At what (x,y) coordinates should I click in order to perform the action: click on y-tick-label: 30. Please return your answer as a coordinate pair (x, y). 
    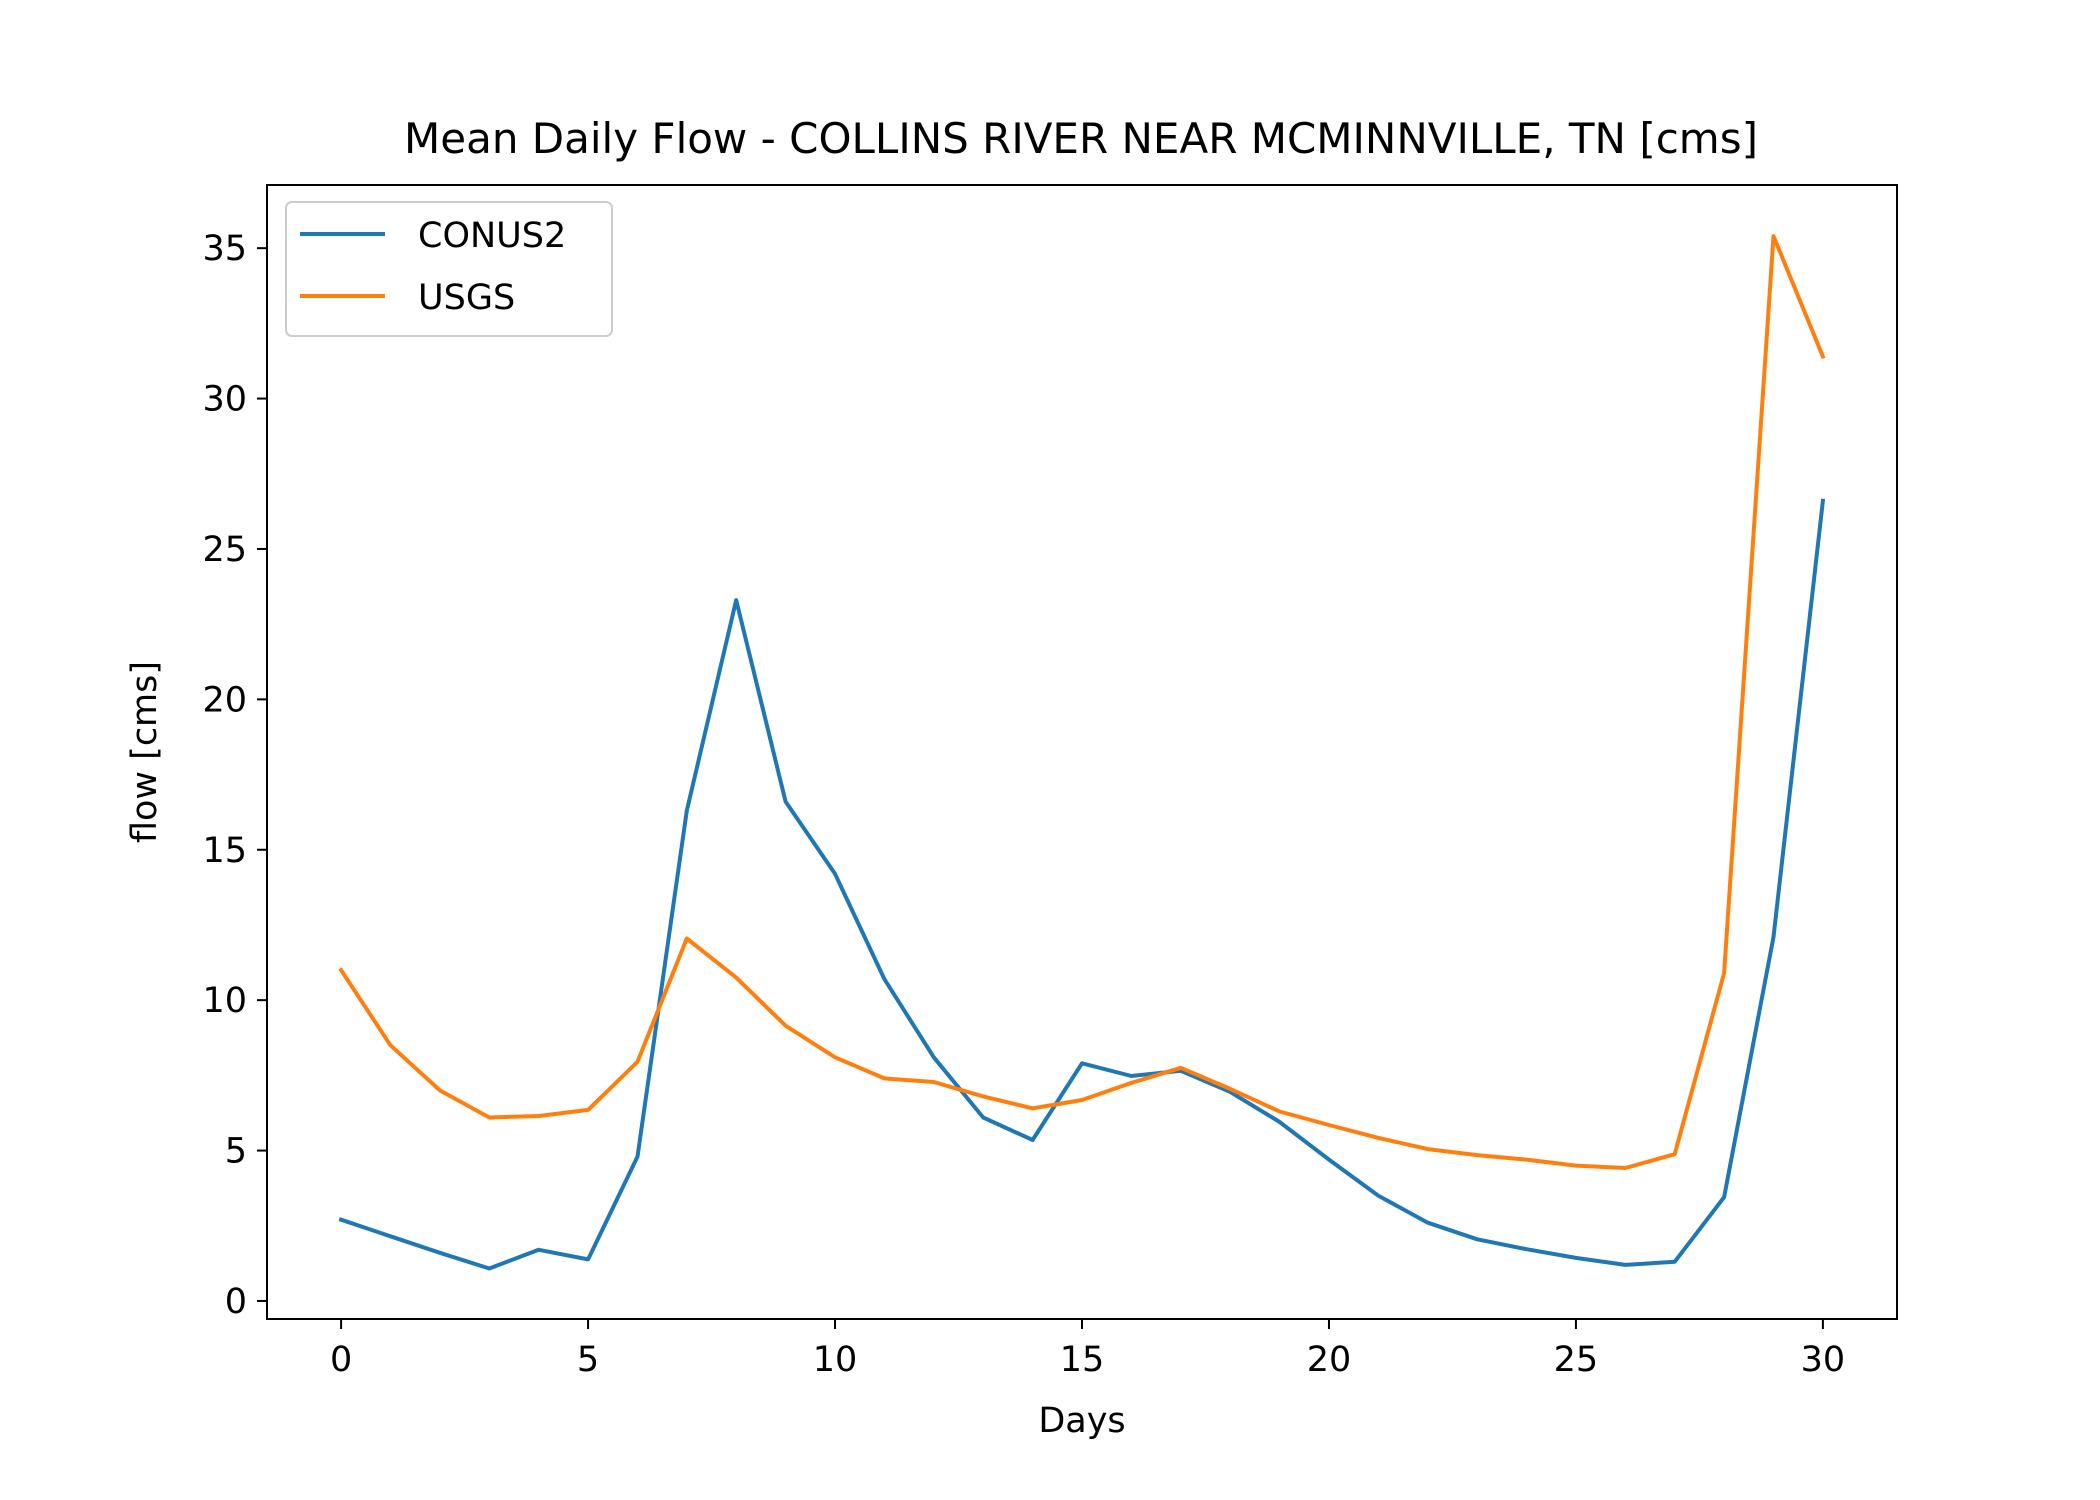
    Looking at the image, I should click on (224, 400).